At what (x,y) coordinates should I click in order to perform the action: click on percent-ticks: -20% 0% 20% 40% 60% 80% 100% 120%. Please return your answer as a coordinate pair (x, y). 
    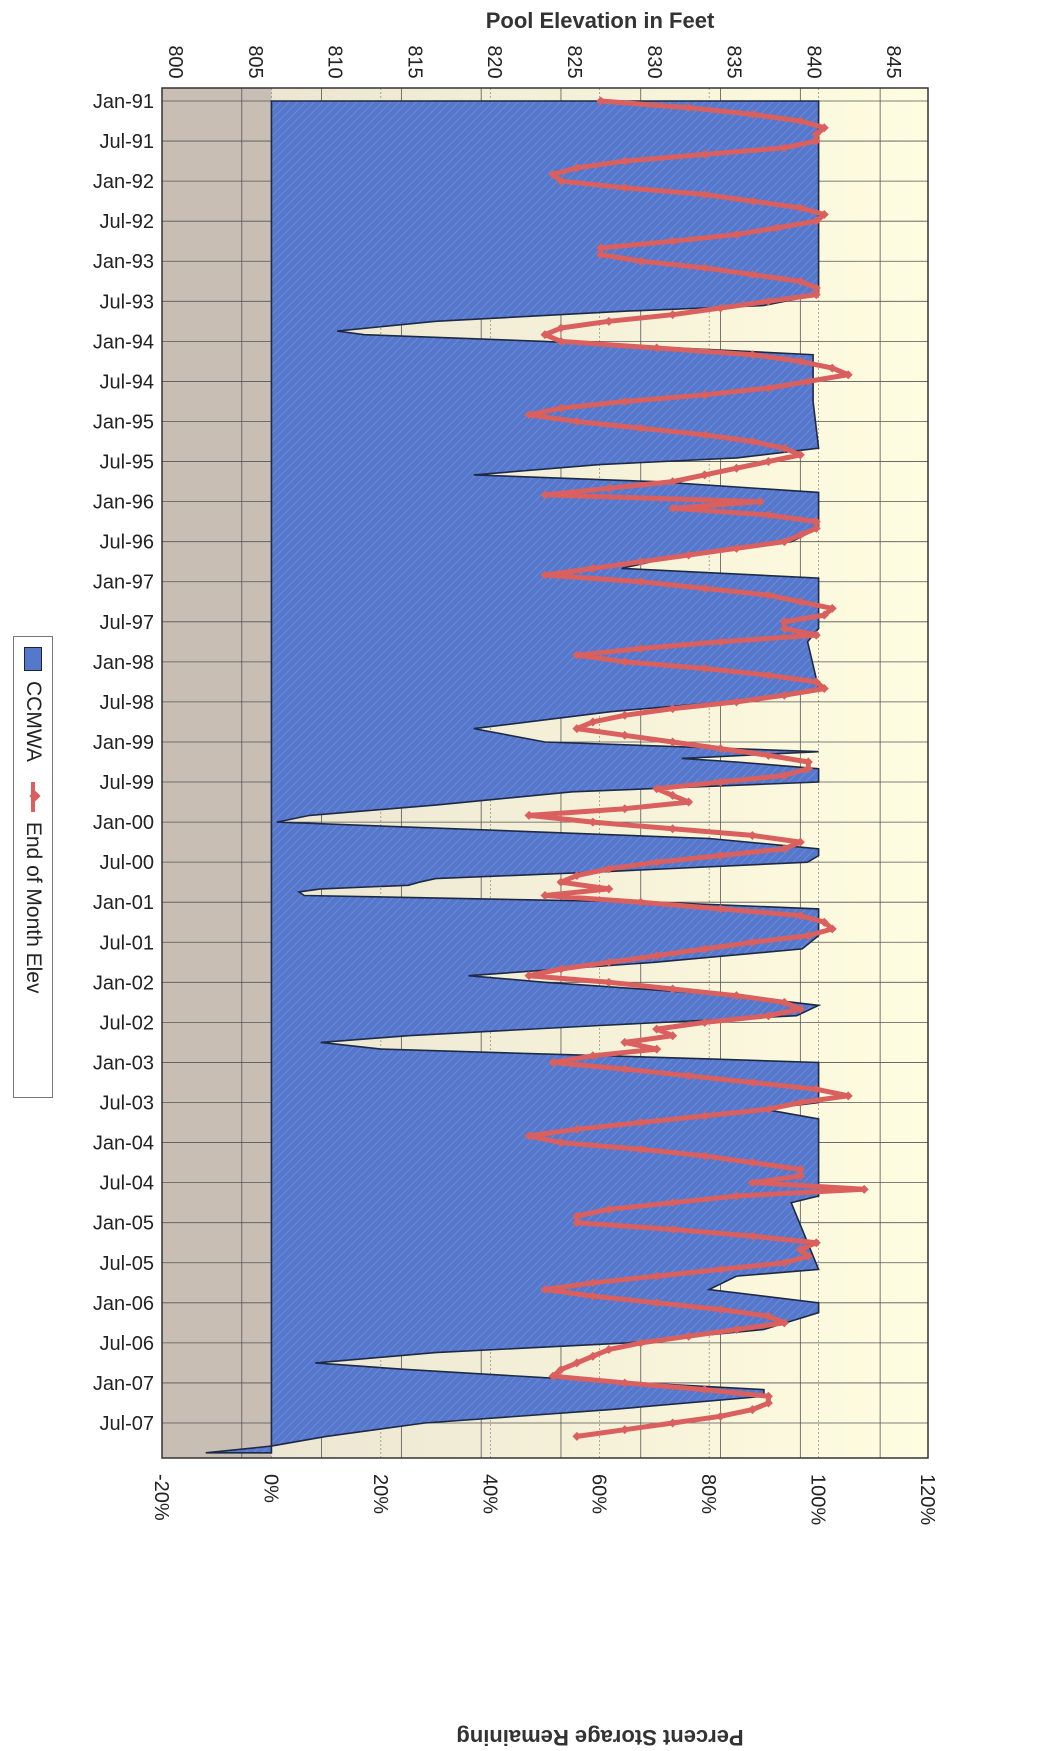
    Looking at the image, I should click on (544, 1499).